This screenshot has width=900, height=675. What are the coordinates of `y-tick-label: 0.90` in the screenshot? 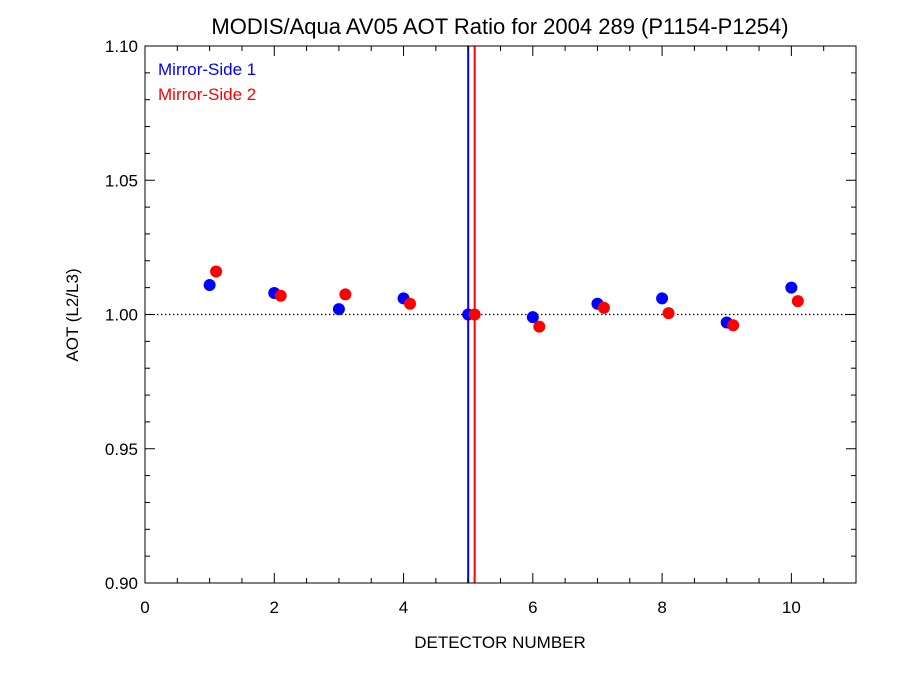 It's located at (121, 583).